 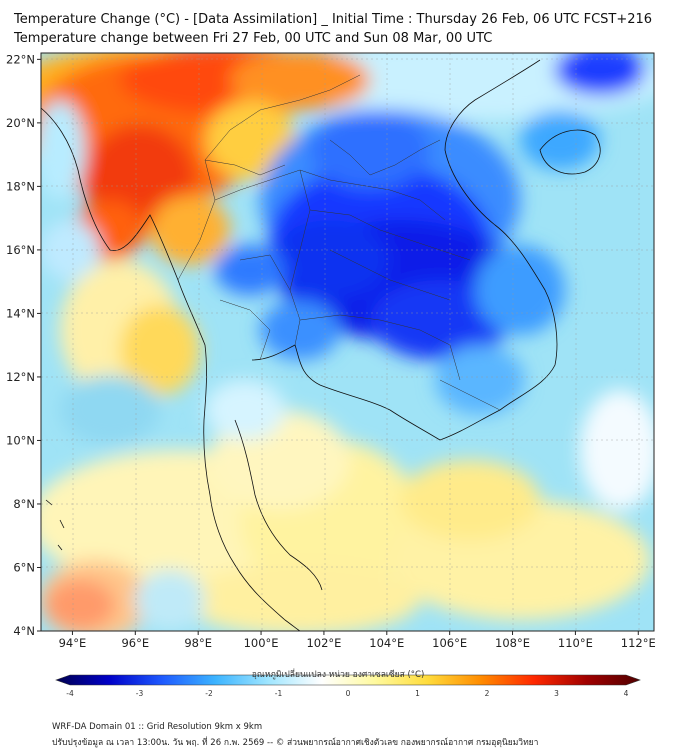 I want to click on lat-tick-label: 6°N, so click(x=24, y=567).